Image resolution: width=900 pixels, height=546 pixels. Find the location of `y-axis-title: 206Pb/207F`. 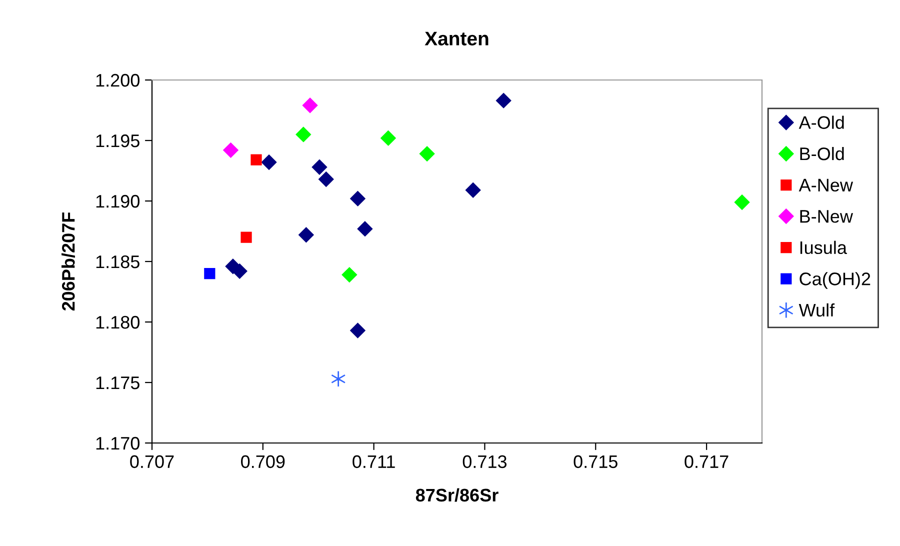

y-axis-title: 206Pb/207F is located at coordinates (68, 261).